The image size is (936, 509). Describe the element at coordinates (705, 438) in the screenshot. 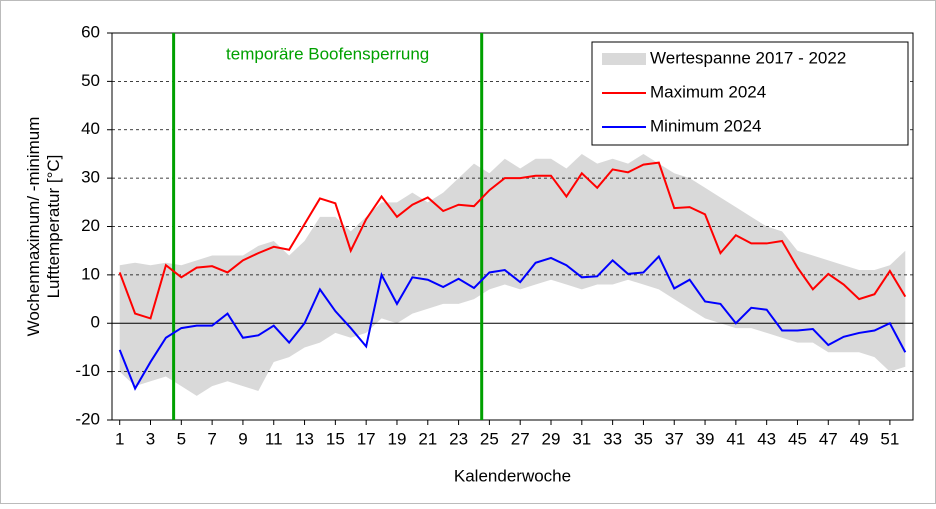

I see `x-tick-label: 39` at that location.